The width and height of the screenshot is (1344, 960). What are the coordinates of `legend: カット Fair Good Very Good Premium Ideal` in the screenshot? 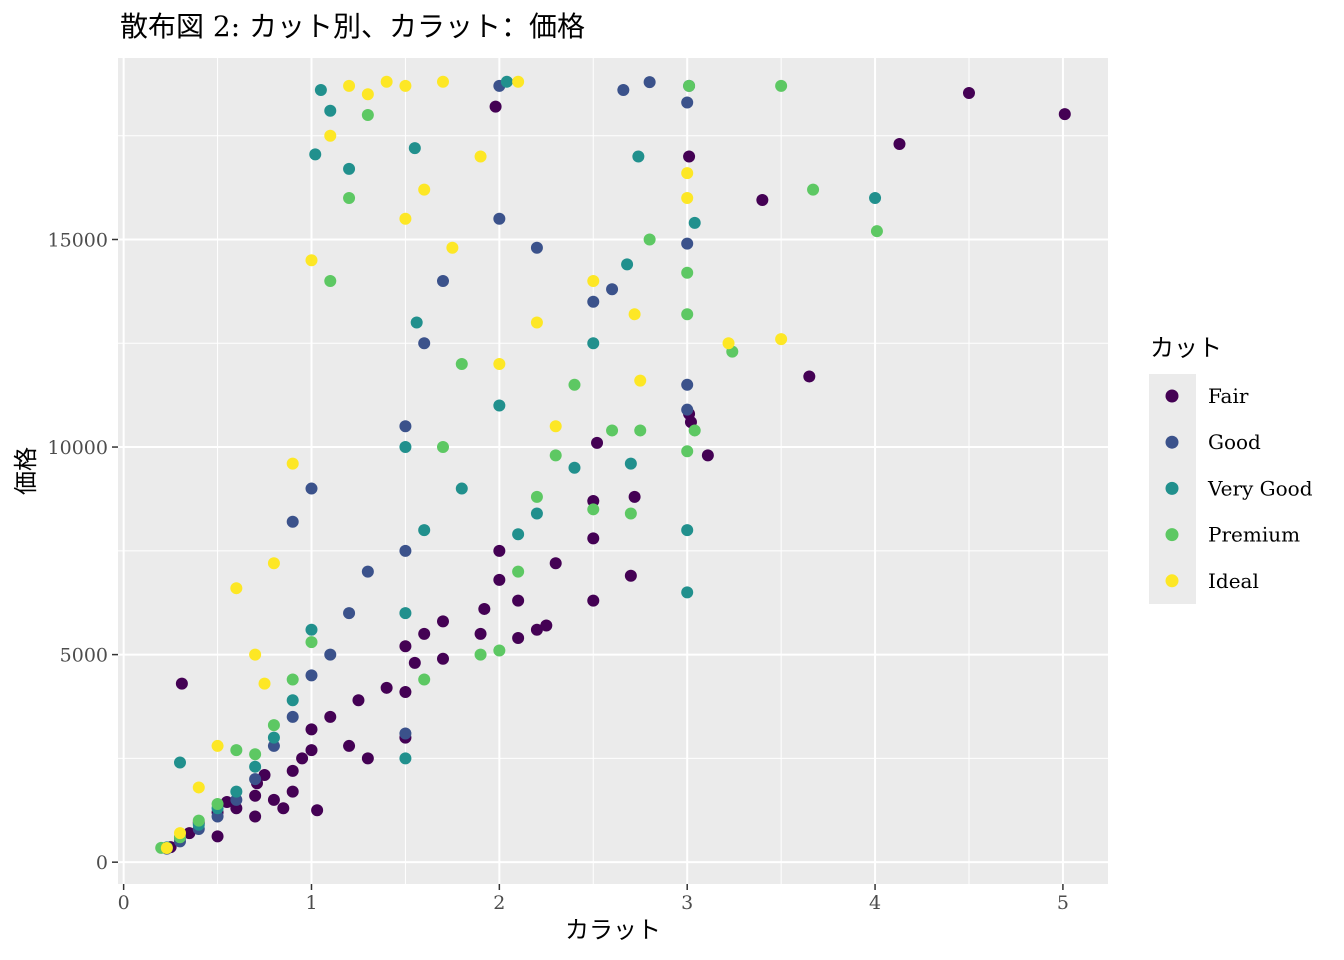 It's located at (1231, 469).